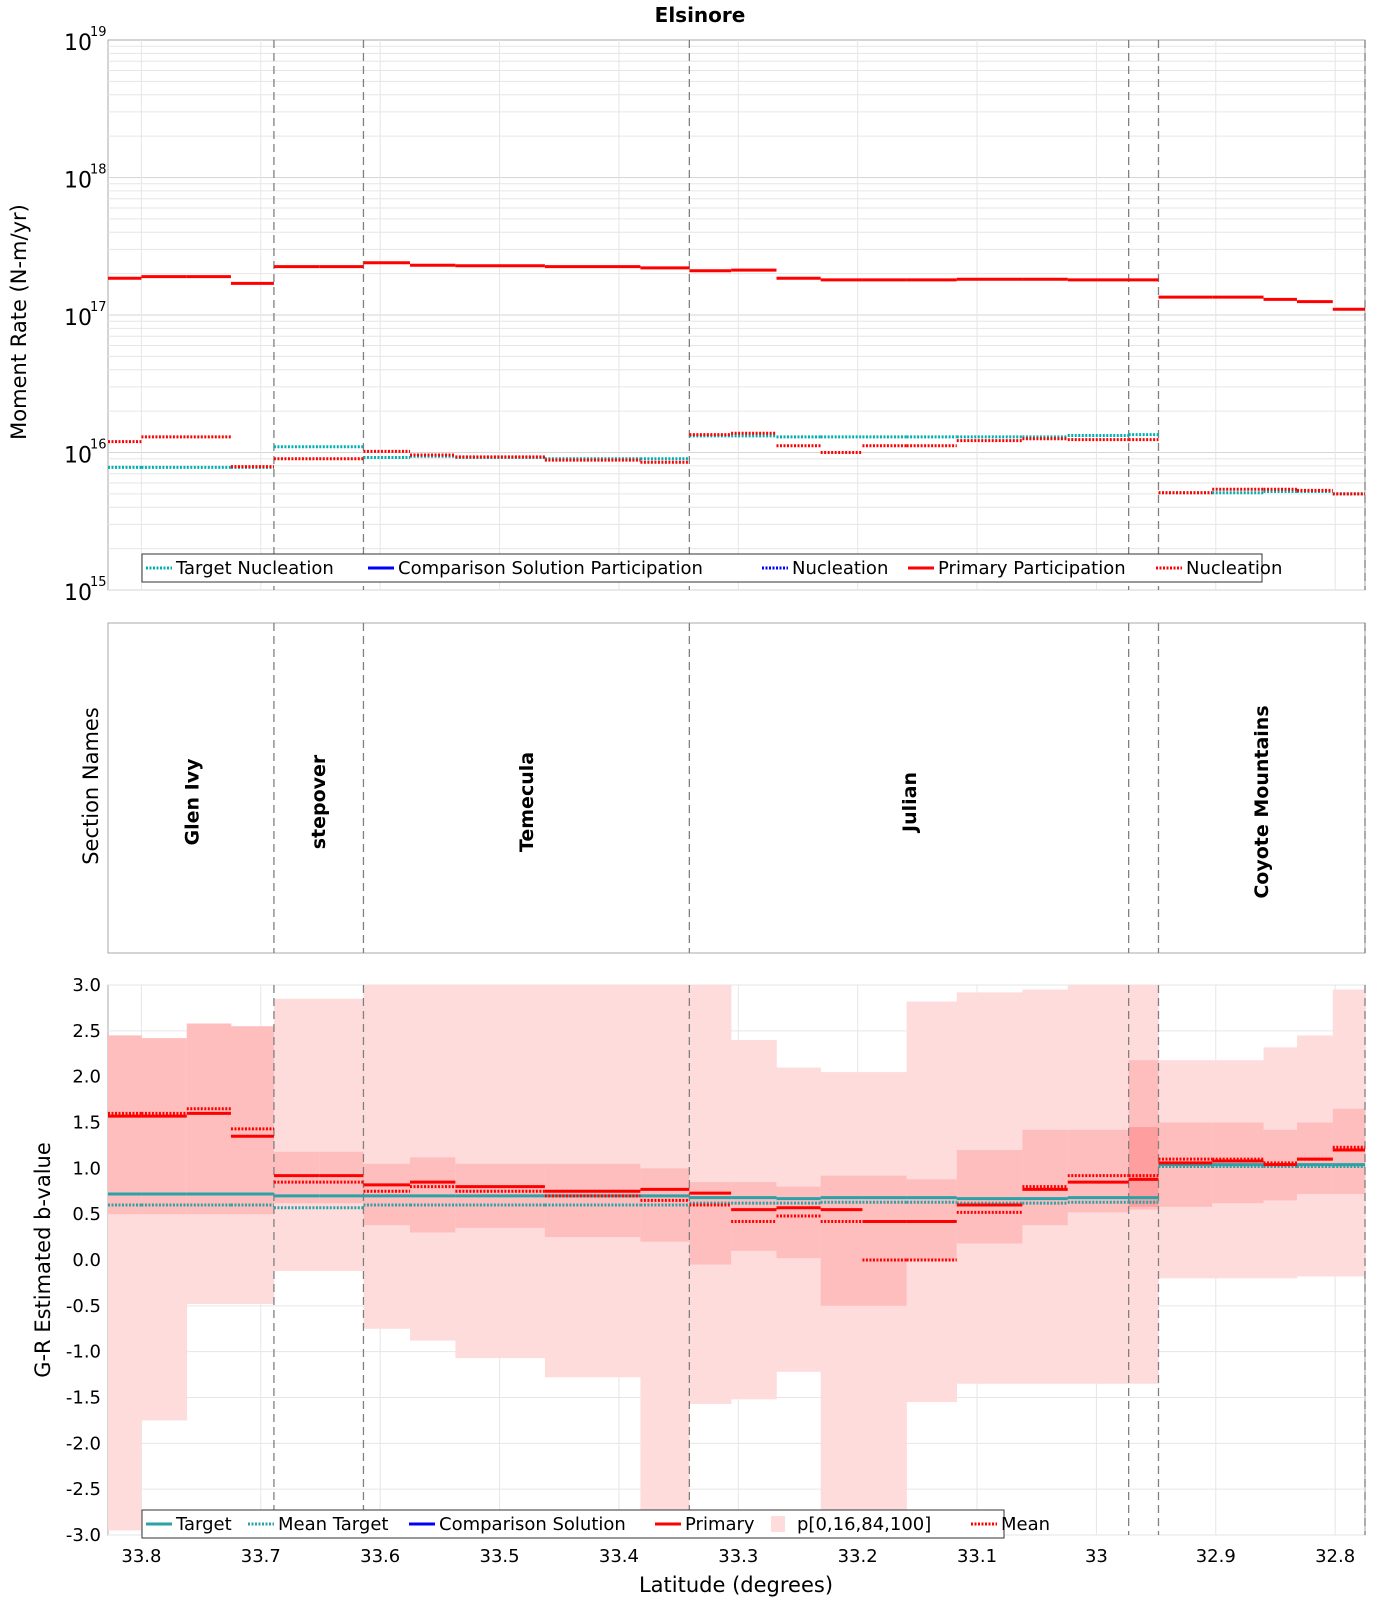  What do you see at coordinates (700, 15) in the screenshot?
I see `chart-title: Elsinore` at bounding box center [700, 15].